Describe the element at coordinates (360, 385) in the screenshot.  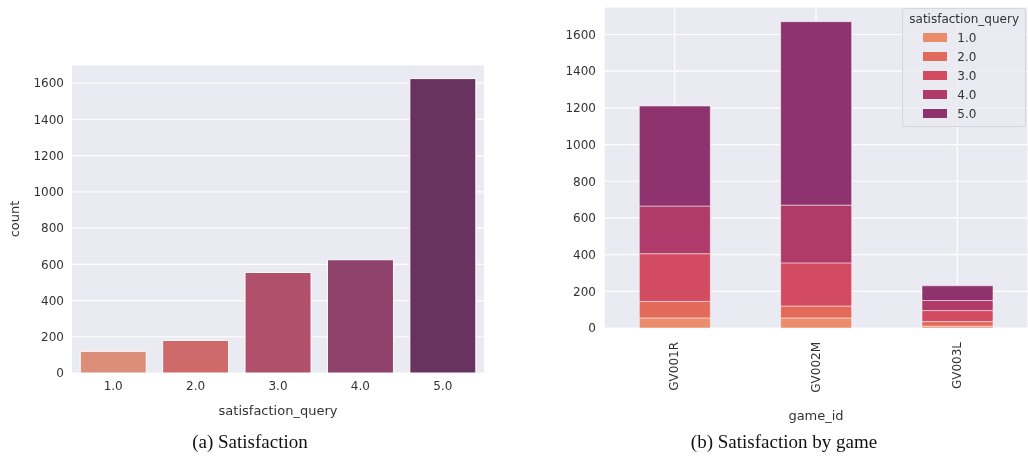
I see `x-tick-label: 4.0` at that location.